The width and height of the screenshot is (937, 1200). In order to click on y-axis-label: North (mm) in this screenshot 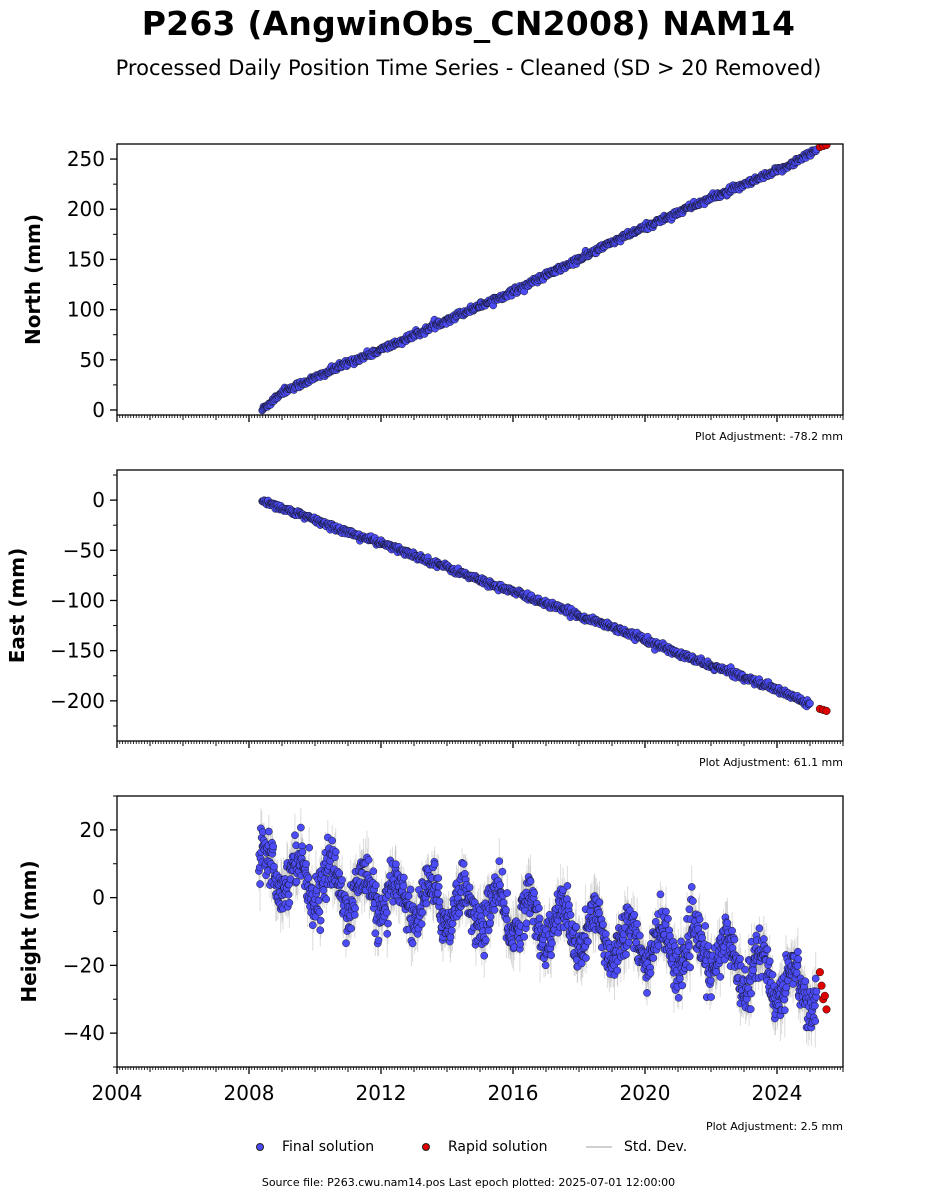, I will do `click(33, 279)`.